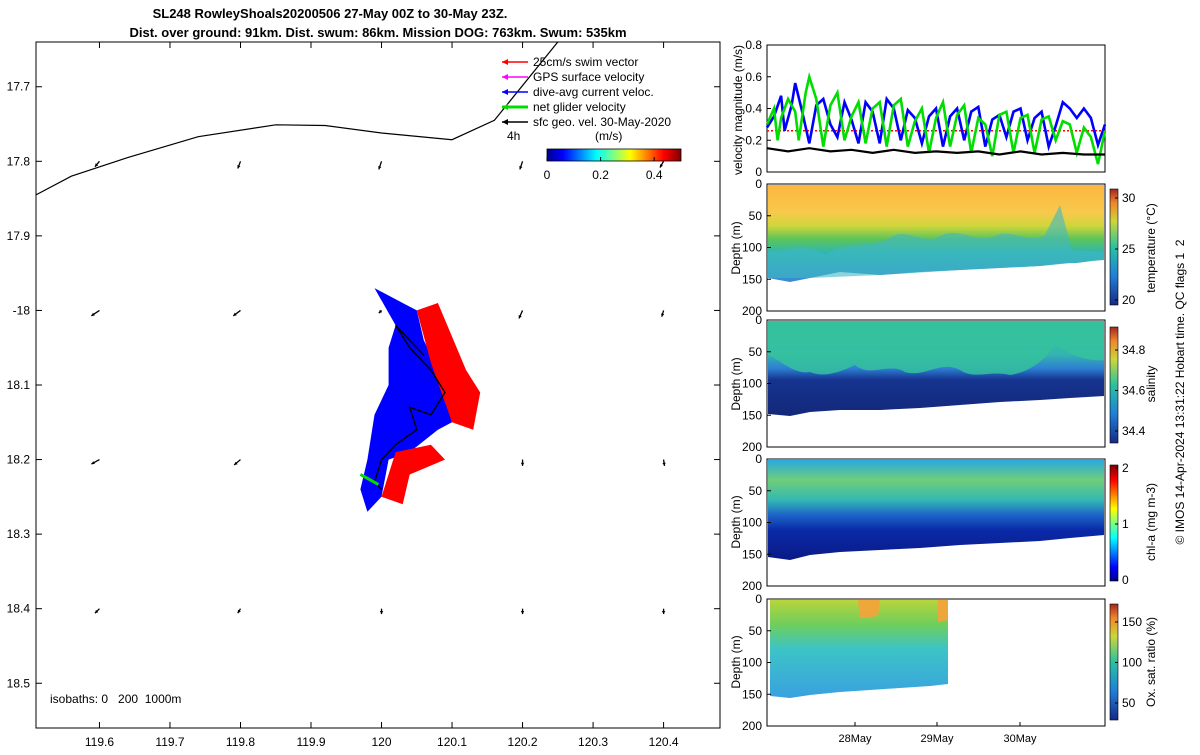  What do you see at coordinates (859, 649) in the screenshot?
I see `oxygen-section` at bounding box center [859, 649].